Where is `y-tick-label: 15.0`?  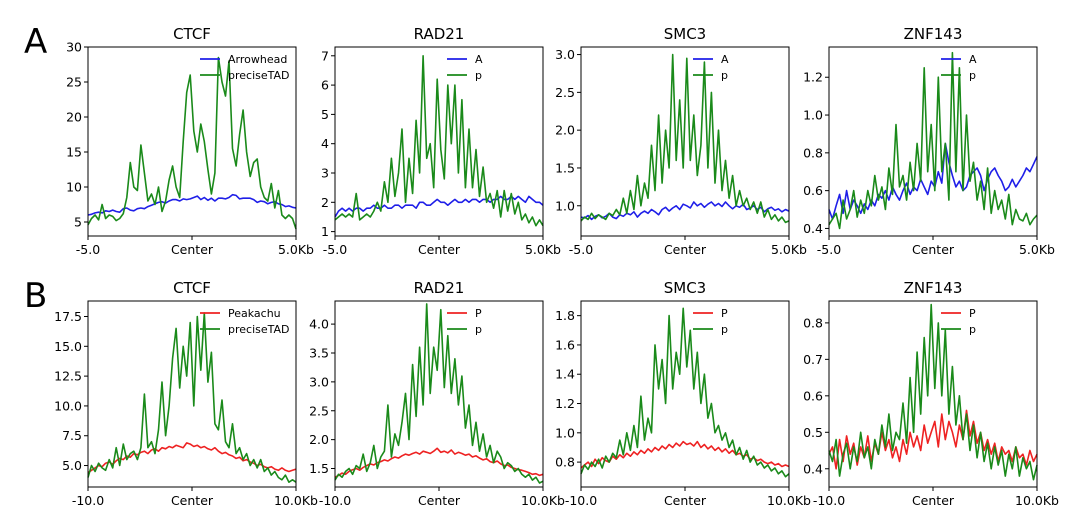
y-tick-label: 15.0 is located at coordinates (68, 346).